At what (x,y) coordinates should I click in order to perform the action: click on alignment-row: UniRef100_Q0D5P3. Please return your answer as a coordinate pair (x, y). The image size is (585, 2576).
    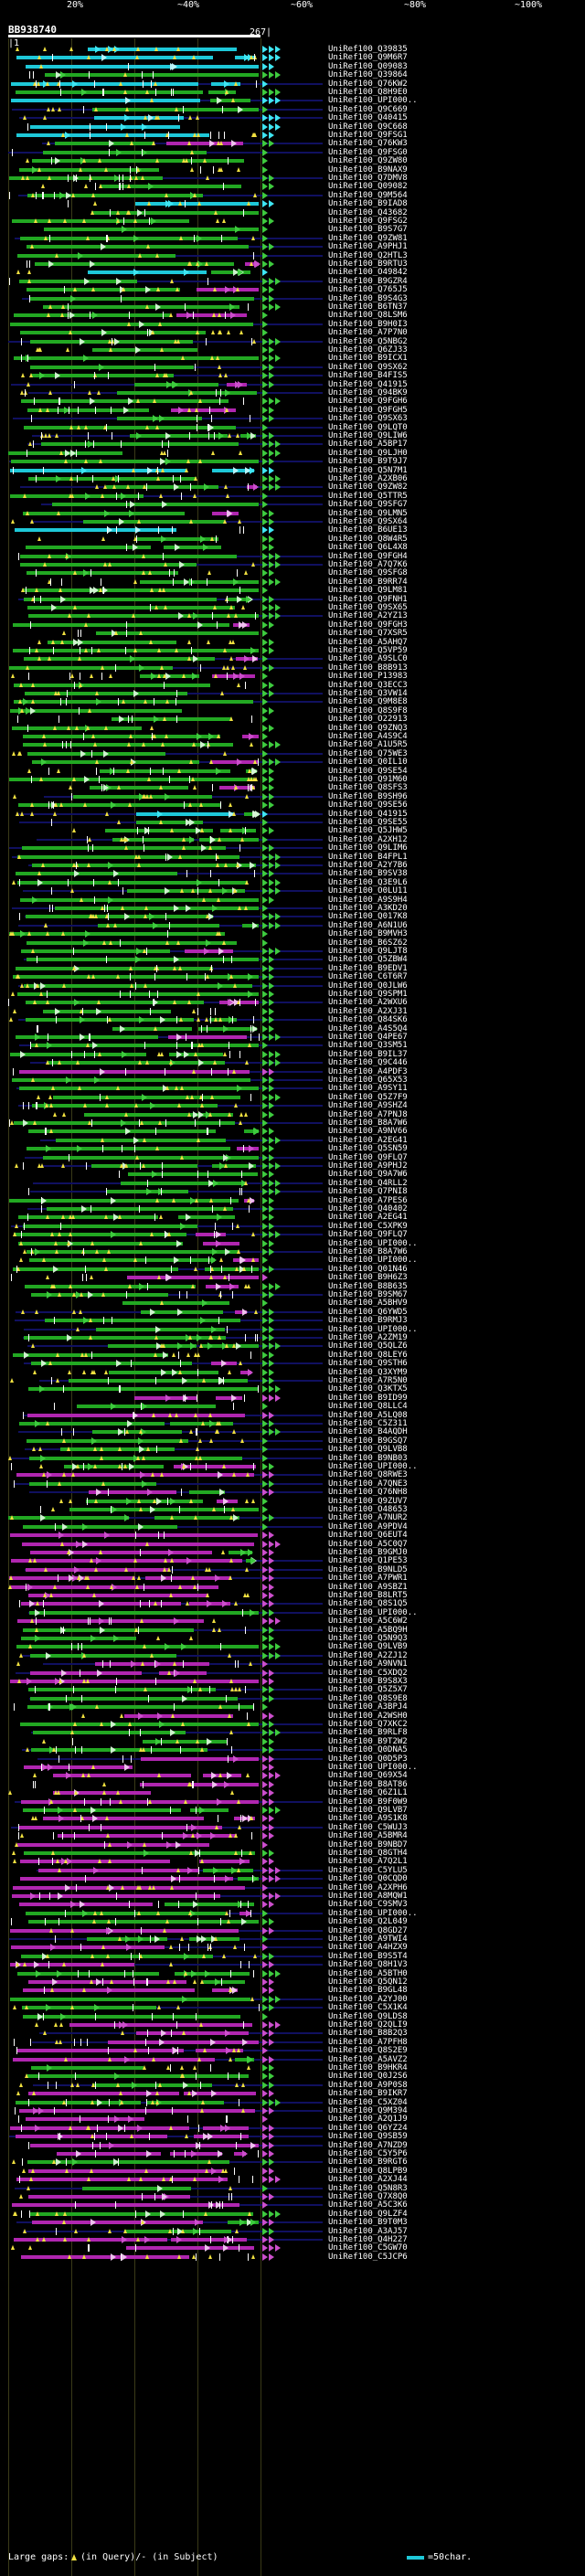
    Looking at the image, I should click on (293, 1759).